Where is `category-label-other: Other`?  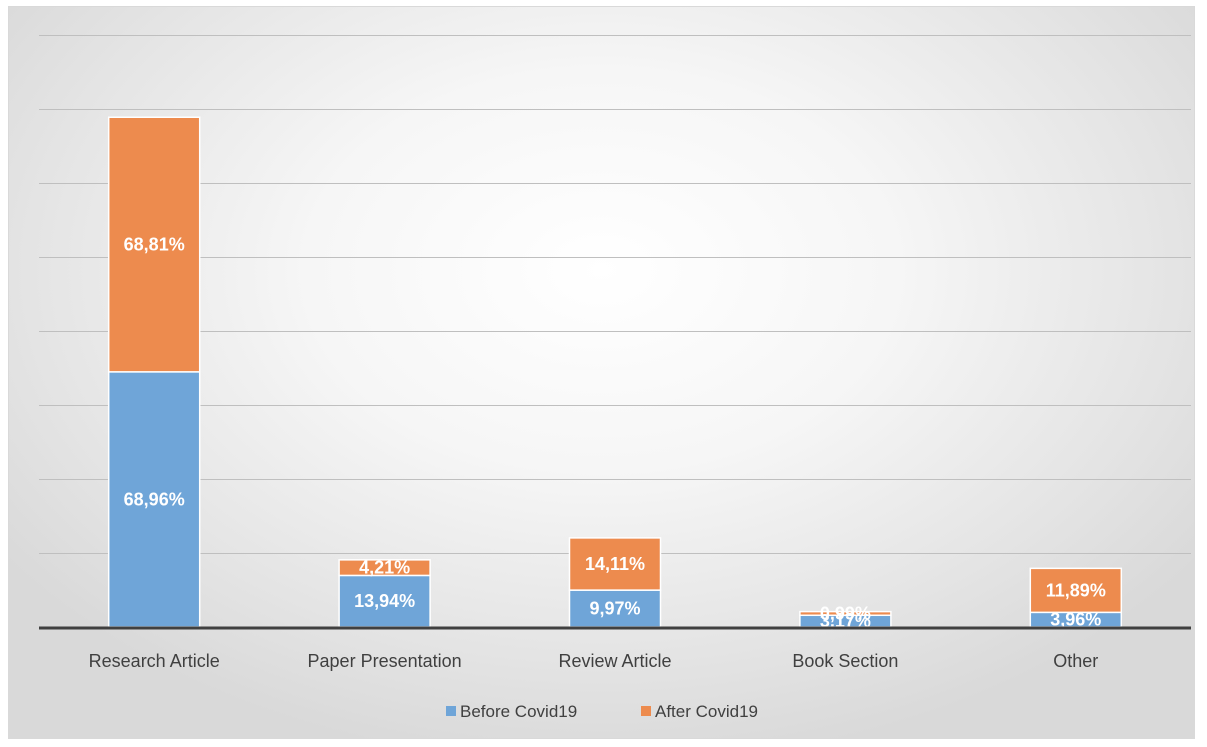
category-label-other: Other is located at coordinates (1075, 661).